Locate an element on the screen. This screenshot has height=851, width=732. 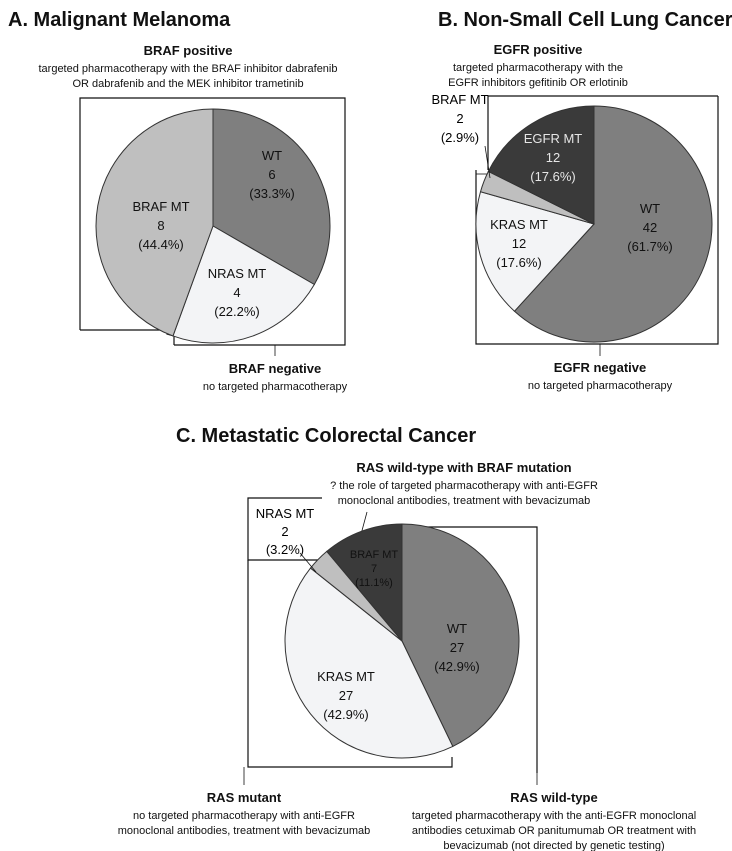
pie-melanoma: WT 6 (33.3%) NRAS MT 4 (22.2%) BRAF MT 8 (44.4%) is located at coordinates (213, 226).